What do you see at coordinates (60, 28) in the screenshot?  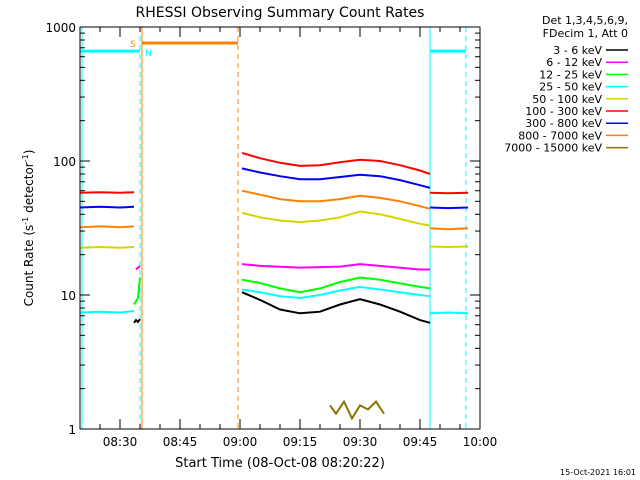 I see `y-tick-label: 1000` at bounding box center [60, 28].